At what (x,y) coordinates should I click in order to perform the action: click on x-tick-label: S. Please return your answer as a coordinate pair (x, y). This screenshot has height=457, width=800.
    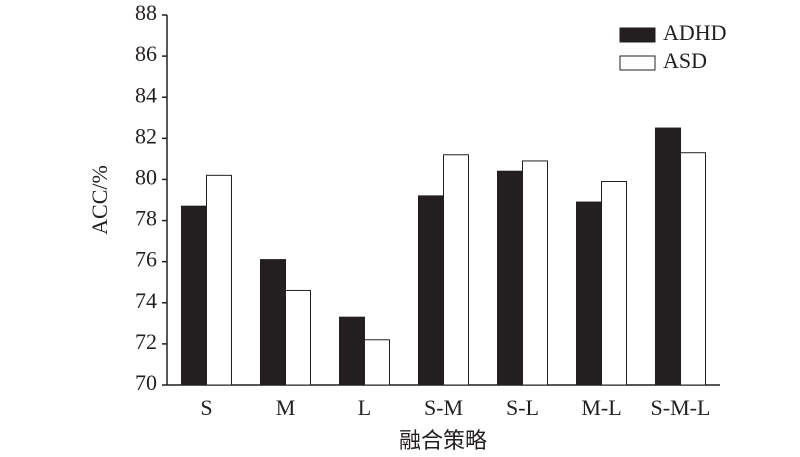
    Looking at the image, I should click on (206, 407).